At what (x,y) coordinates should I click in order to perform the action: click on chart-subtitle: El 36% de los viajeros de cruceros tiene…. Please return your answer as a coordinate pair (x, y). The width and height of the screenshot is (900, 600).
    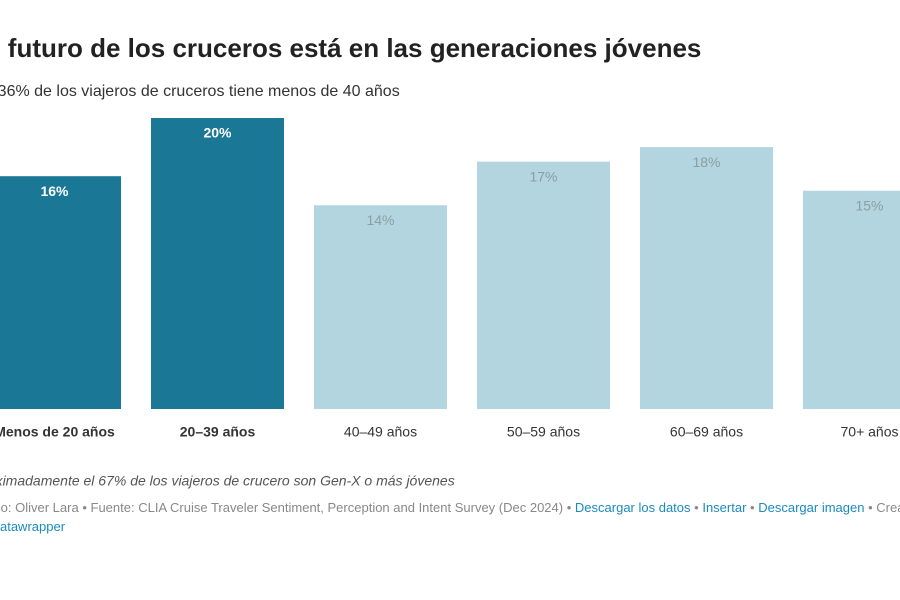
    Looking at the image, I should click on (200, 91).